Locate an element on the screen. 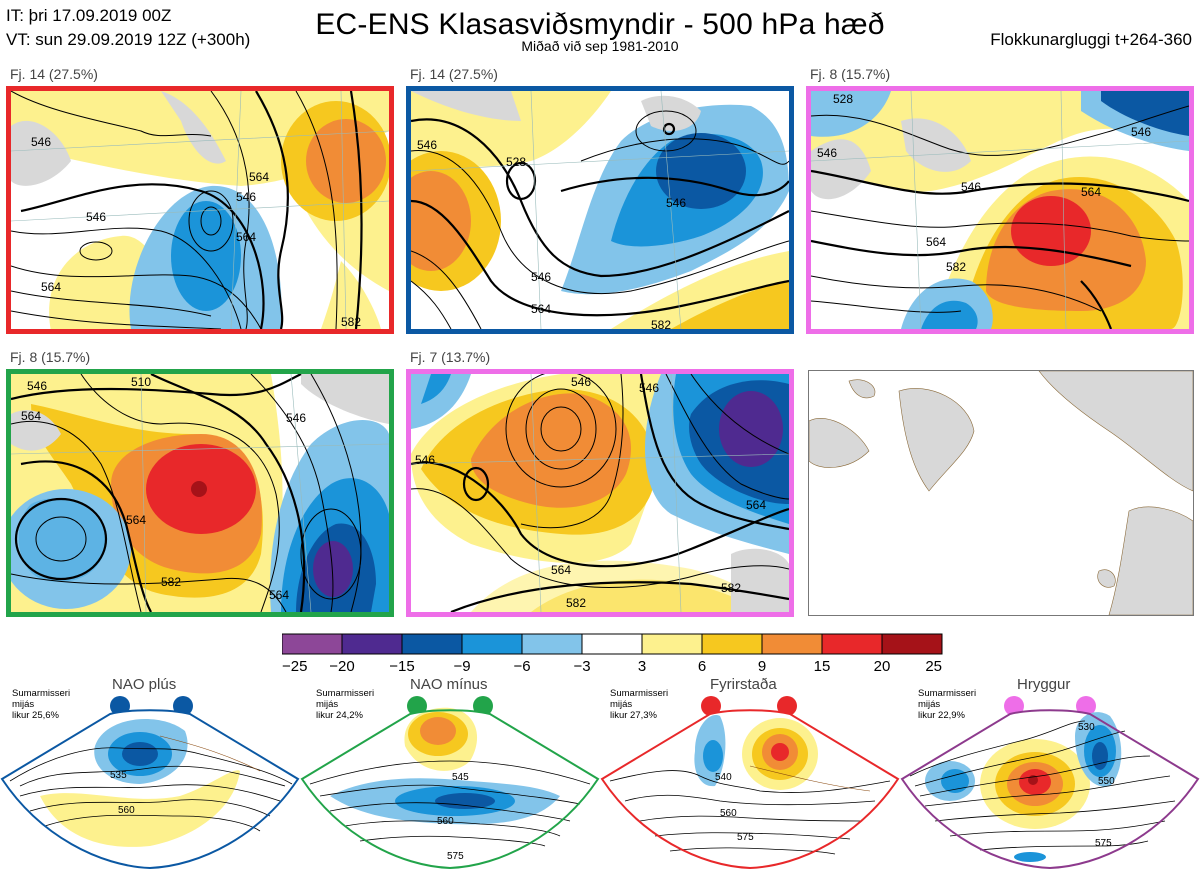 This screenshot has width=1200, height=871. regime-map: 530 550 575 is located at coordinates (1050, 783).